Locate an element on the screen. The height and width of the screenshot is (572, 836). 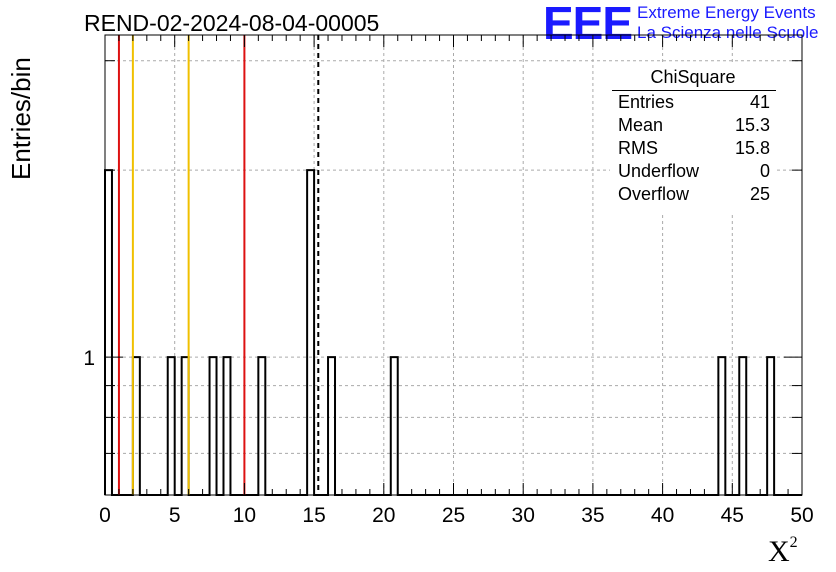
x-tick-label: 50 is located at coordinates (801, 515).